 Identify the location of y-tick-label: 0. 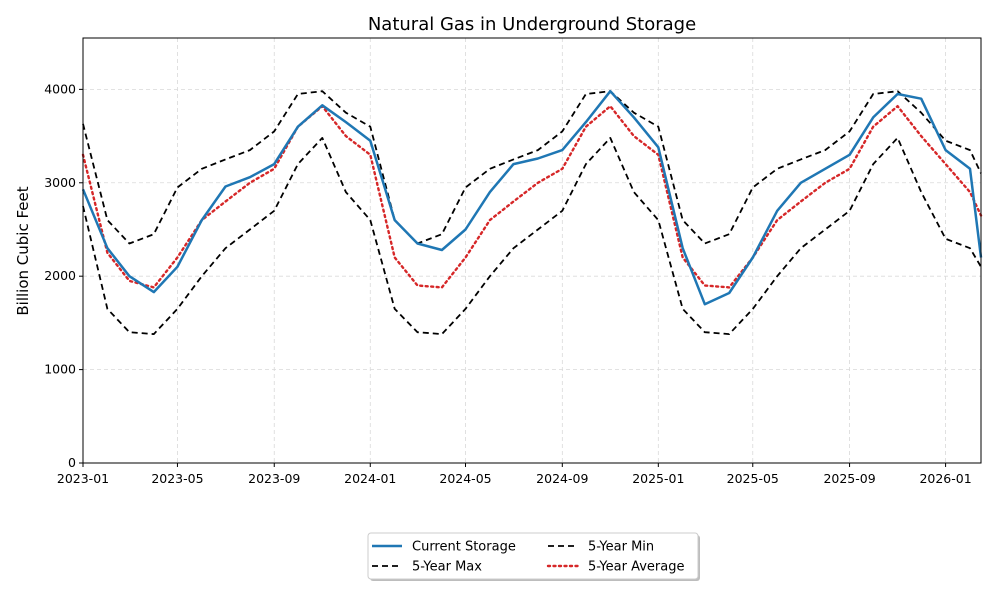
(72, 462).